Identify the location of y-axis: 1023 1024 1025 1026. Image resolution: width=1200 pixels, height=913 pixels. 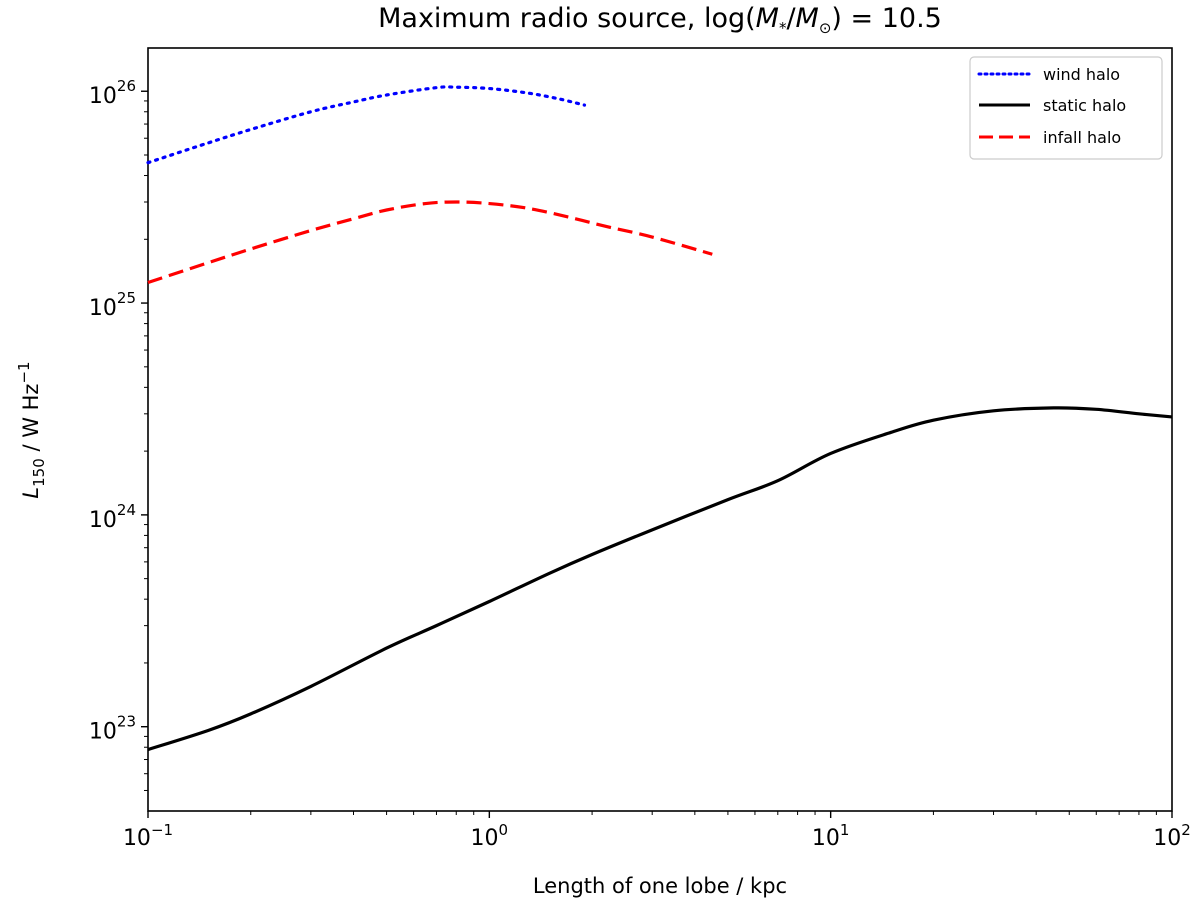
(118, 434).